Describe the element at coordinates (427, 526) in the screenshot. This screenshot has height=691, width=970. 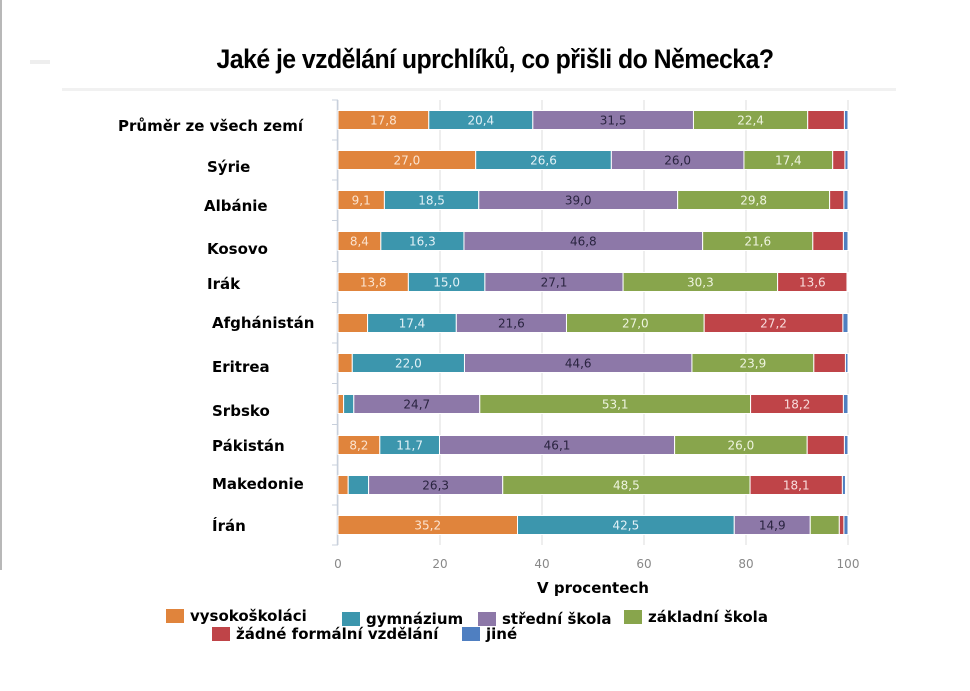
I see `data-label: 35,2` at that location.